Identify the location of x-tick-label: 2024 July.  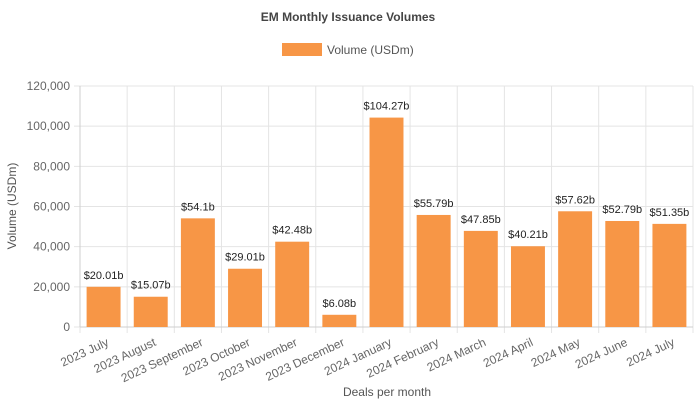
(650, 352).